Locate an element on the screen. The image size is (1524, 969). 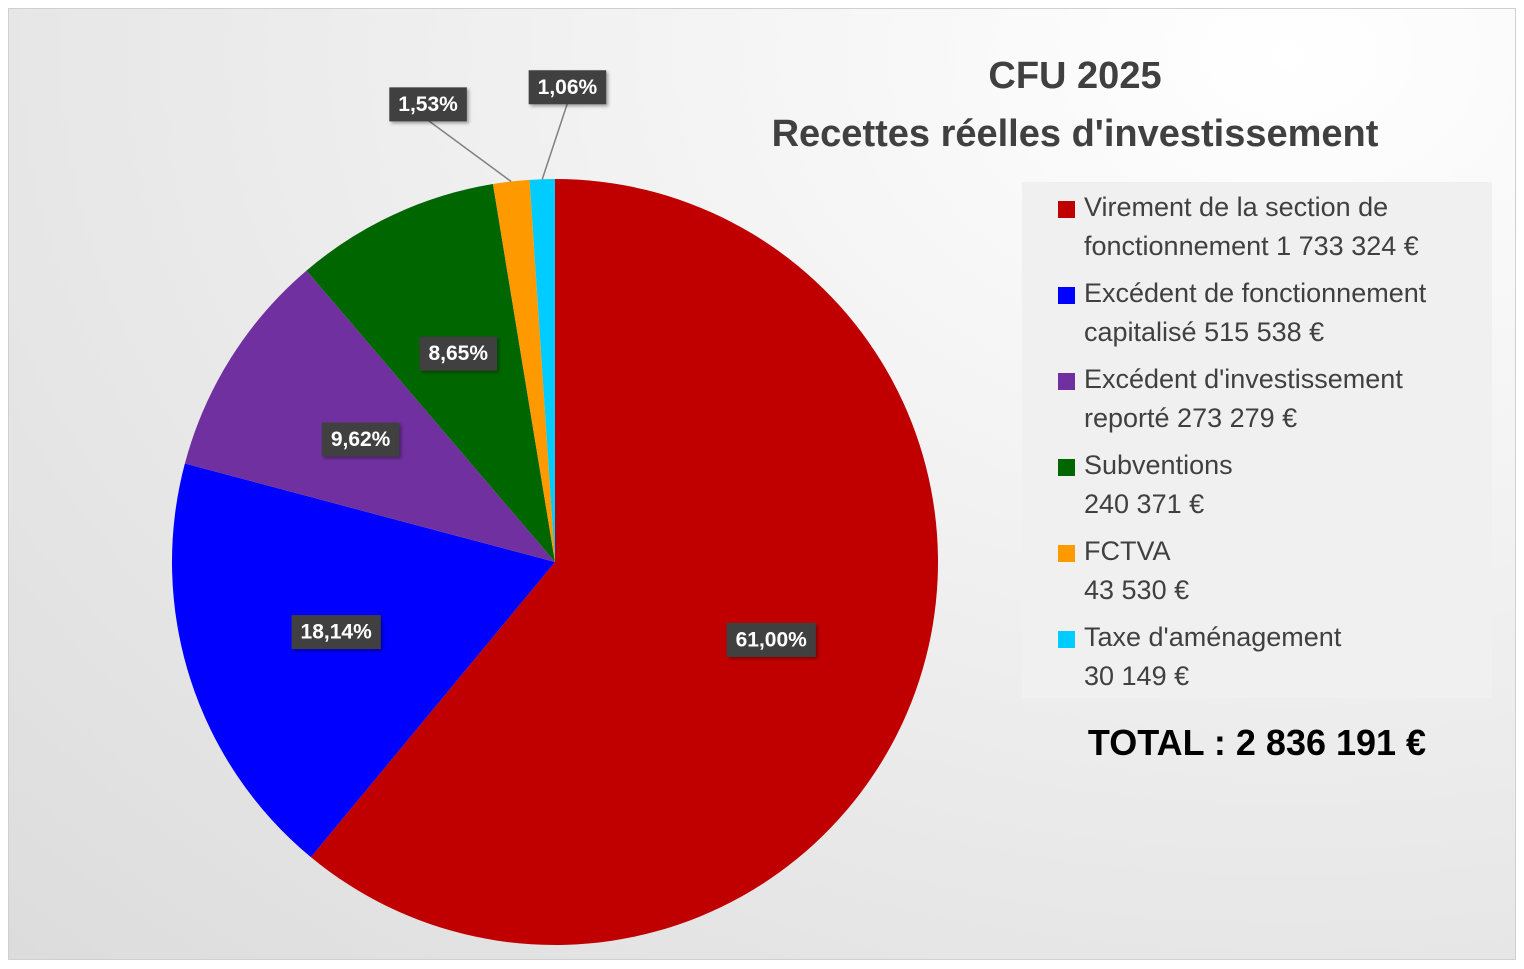
data-label-text: 8,65% is located at coordinates (458, 353).